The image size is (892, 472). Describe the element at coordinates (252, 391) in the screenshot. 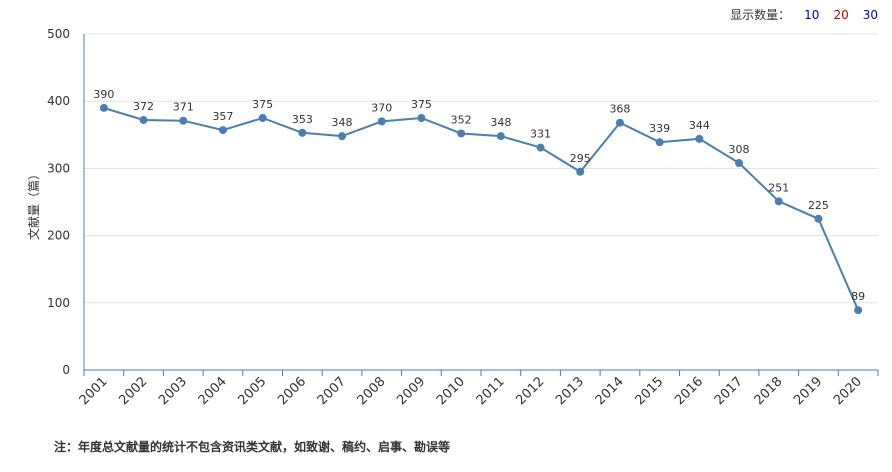

I see `x-tick-label: 2005` at that location.